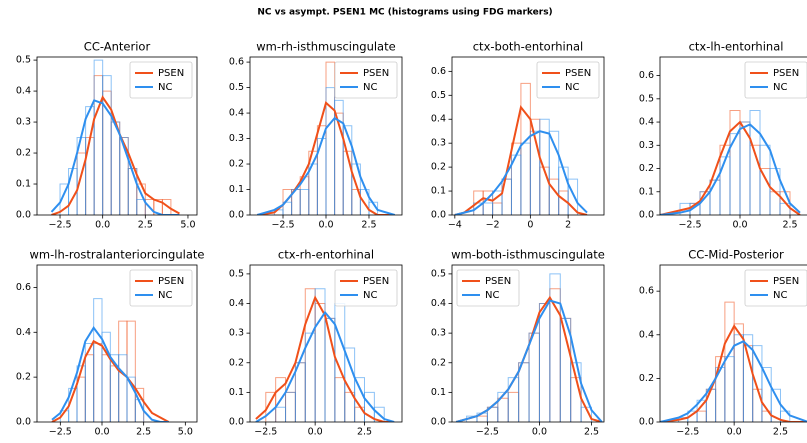 This screenshot has width=807, height=443. Describe the element at coordinates (493, 225) in the screenshot. I see `x-tick-label: −2` at that location.